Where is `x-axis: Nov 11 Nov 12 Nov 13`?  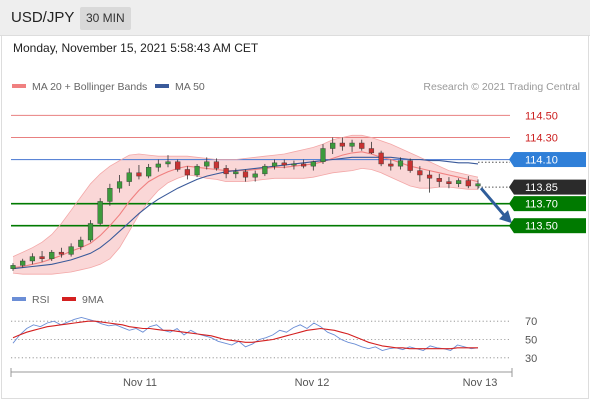
x-axis: Nov 11 Nov 12 Nov 13 is located at coordinates (261, 378).